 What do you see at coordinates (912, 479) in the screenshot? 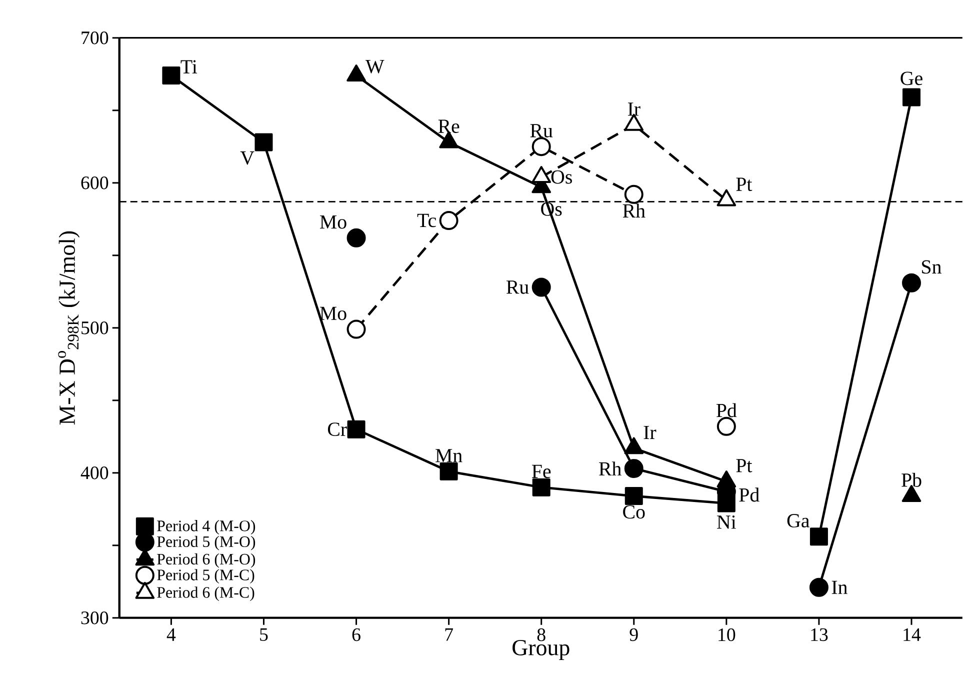
I see `annotation: Pb` at bounding box center [912, 479].